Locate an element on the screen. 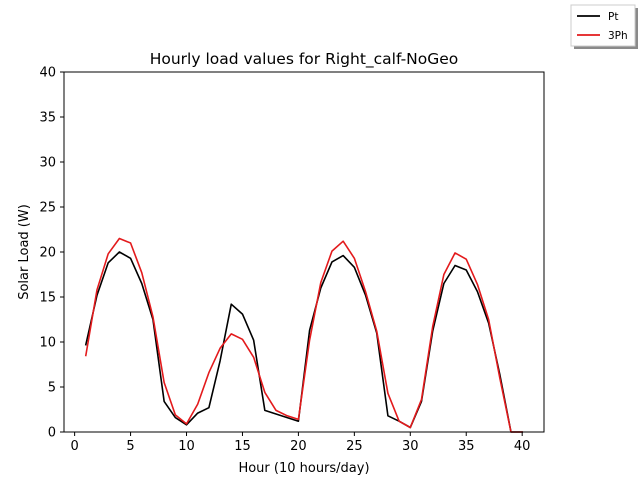  chart-title: Hourly load values for Right_calf-NoGeo is located at coordinates (304, 59).